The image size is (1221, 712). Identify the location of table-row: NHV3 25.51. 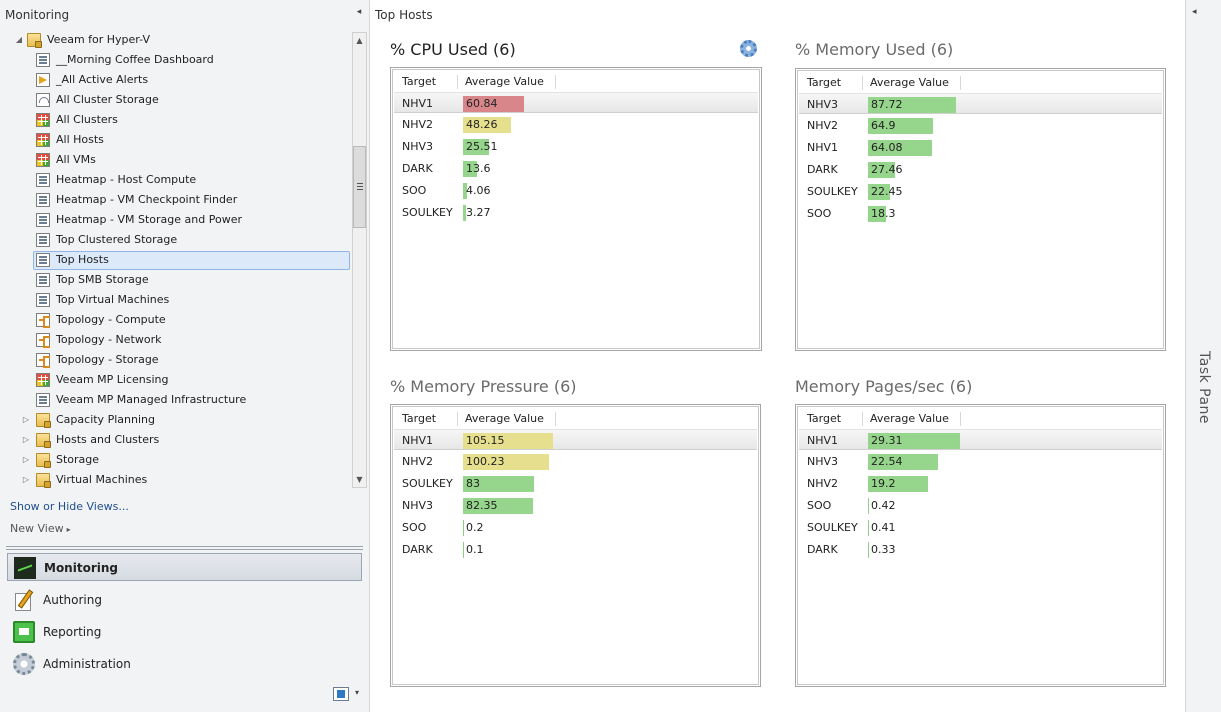
(576, 146).